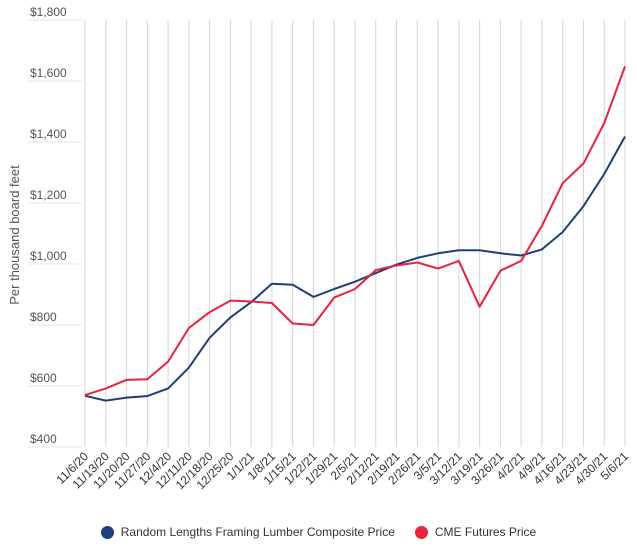 The height and width of the screenshot is (554, 637). Describe the element at coordinates (48, 73) in the screenshot. I see `y-tick-label: $1,600` at that location.